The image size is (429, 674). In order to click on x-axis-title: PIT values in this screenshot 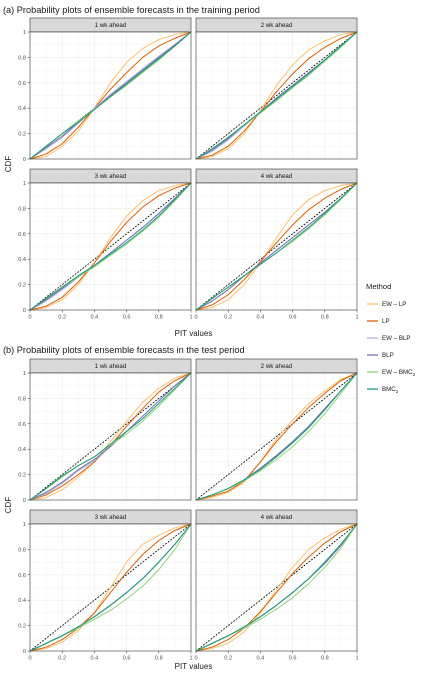, I will do `click(194, 333)`.